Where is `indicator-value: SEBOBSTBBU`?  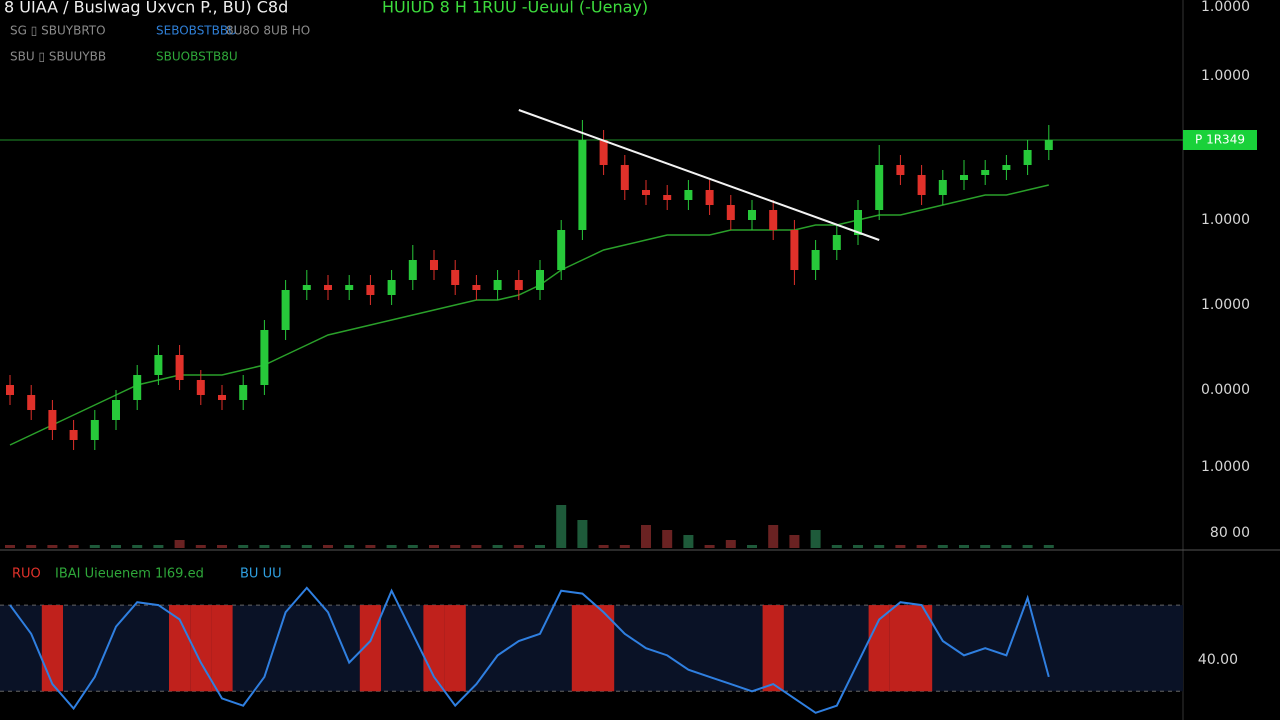
indicator-value: SEBOBSTBBU is located at coordinates (196, 31).